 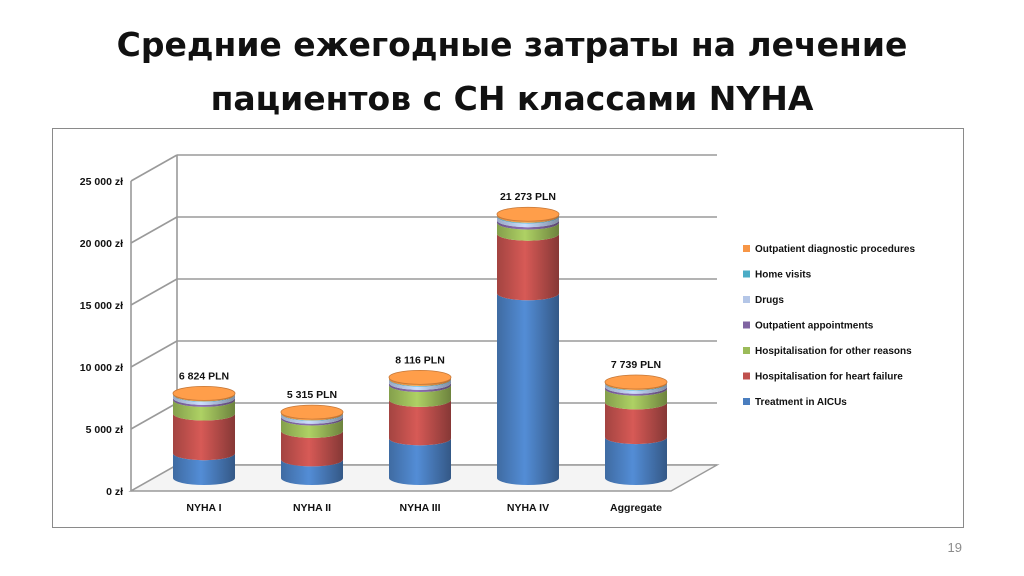 I want to click on legend-label: Home visits, so click(x=783, y=275).